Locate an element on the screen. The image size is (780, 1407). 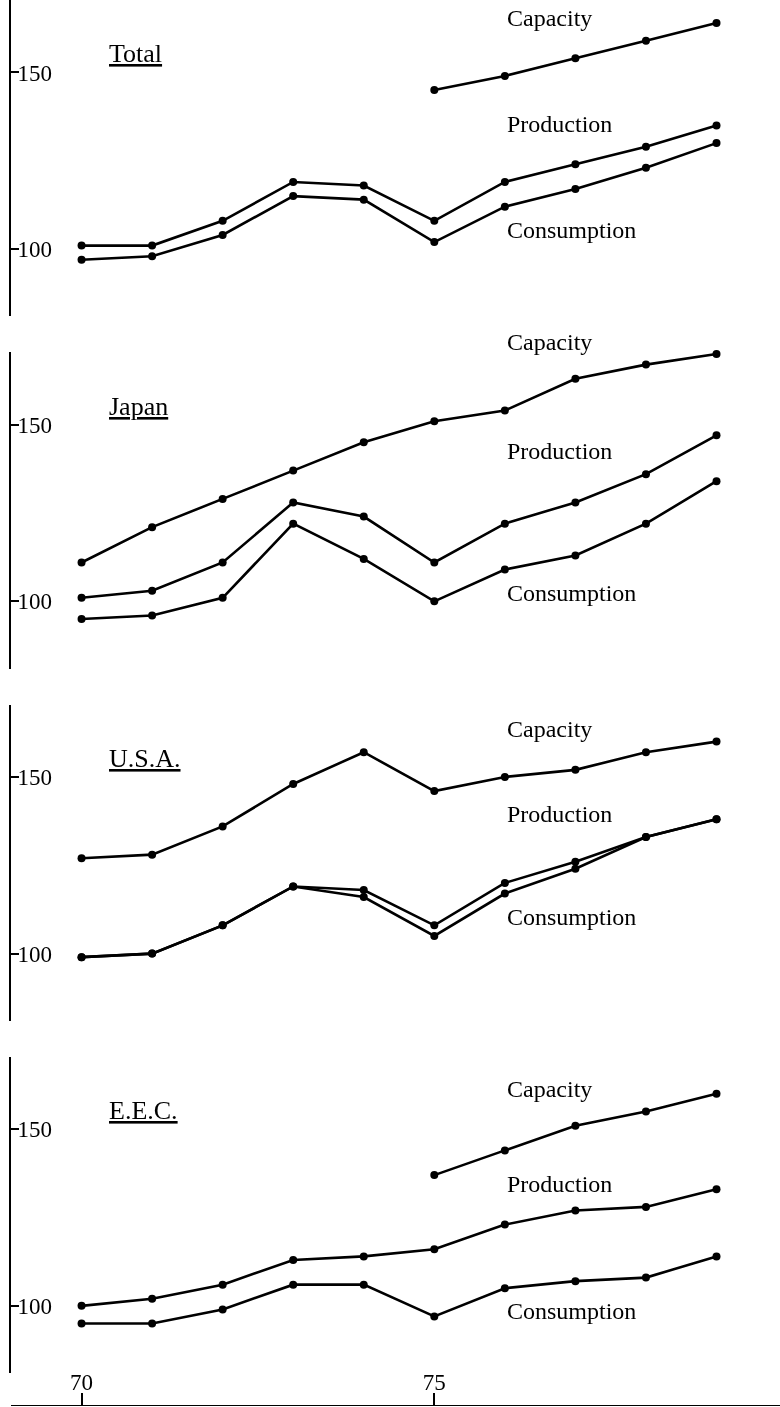
text: U.S.A. is located at coordinates (145, 758).